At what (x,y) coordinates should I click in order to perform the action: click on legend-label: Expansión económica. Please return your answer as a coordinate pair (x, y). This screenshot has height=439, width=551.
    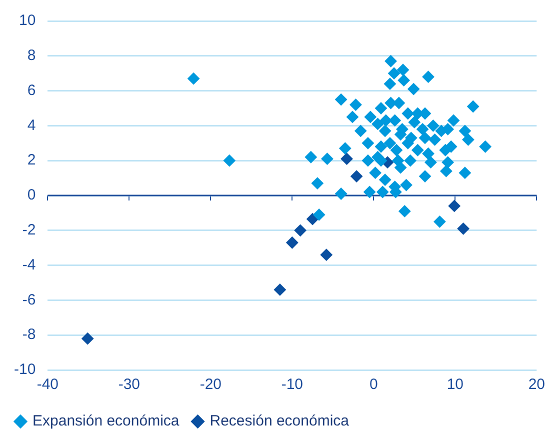
    Looking at the image, I should click on (106, 421).